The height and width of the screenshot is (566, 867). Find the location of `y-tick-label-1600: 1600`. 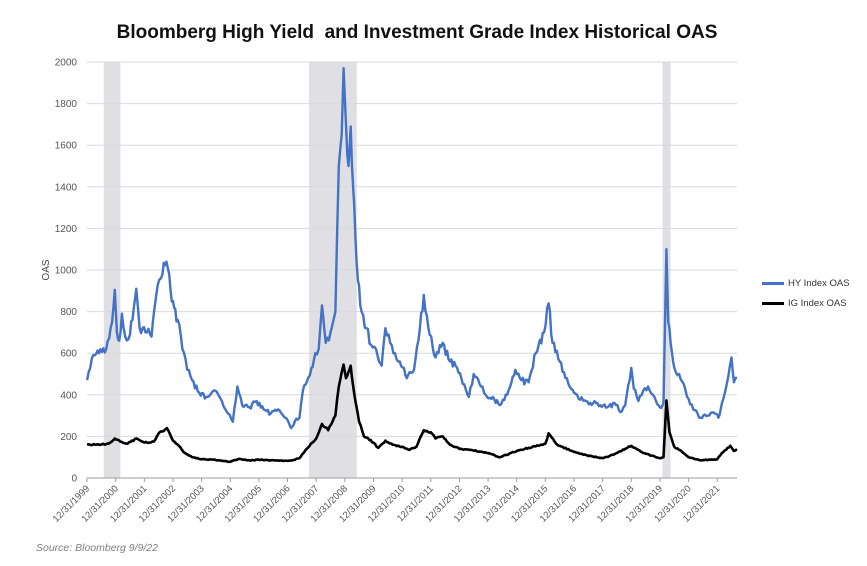

y-tick-label-1600: 1600 is located at coordinates (66, 146).